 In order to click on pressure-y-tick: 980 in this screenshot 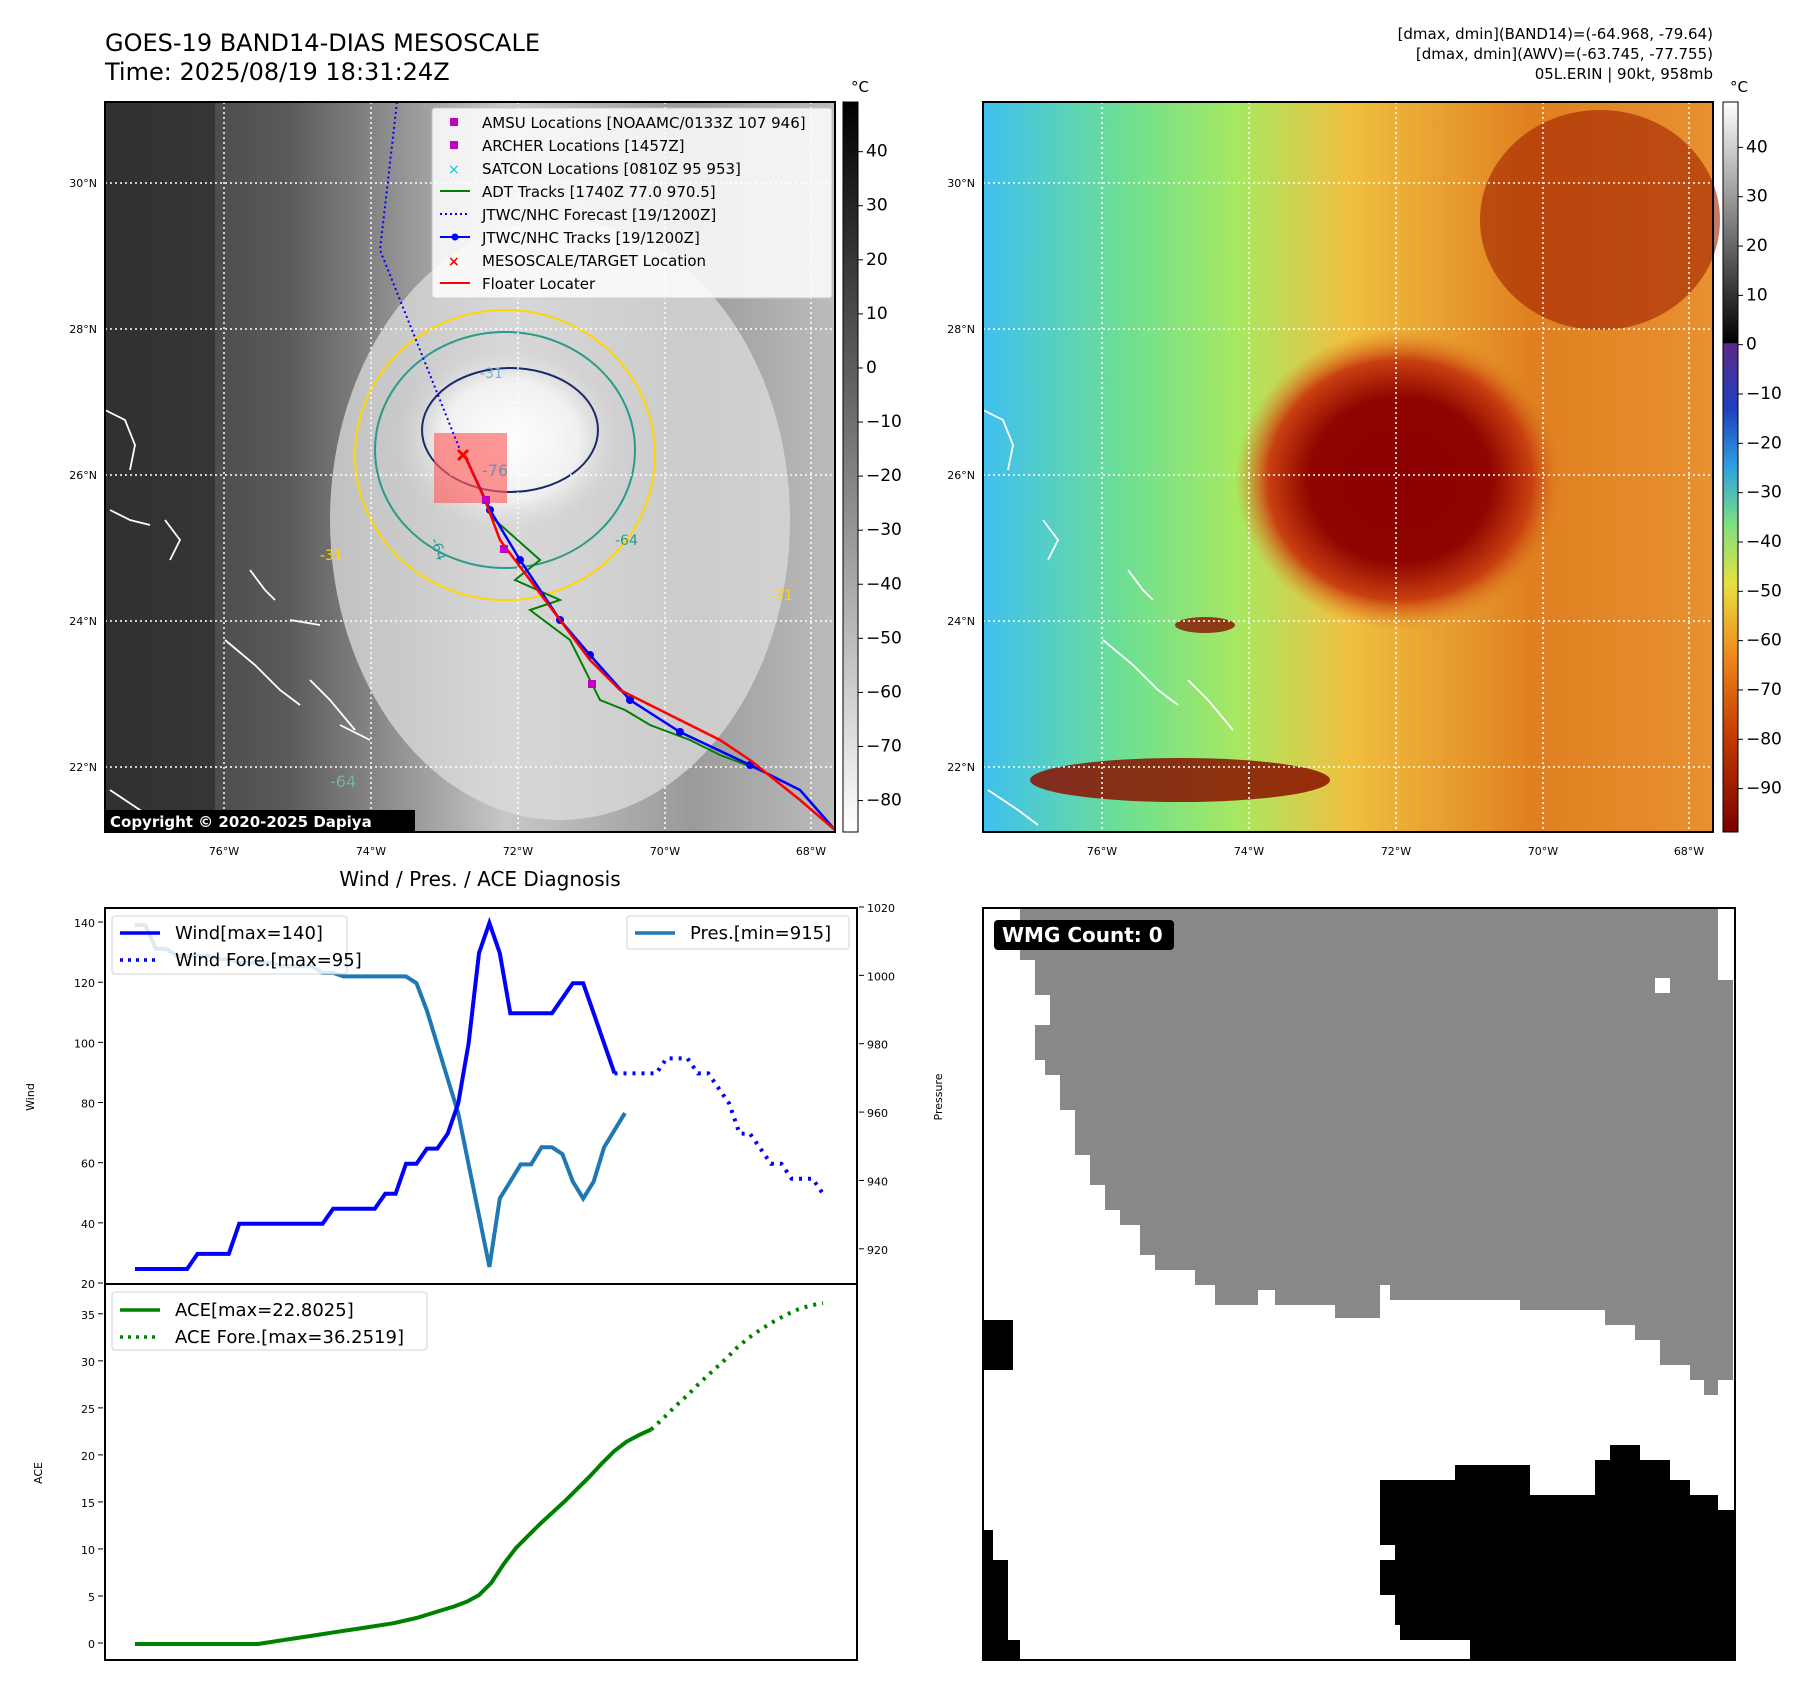, I will do `click(877, 1045)`.